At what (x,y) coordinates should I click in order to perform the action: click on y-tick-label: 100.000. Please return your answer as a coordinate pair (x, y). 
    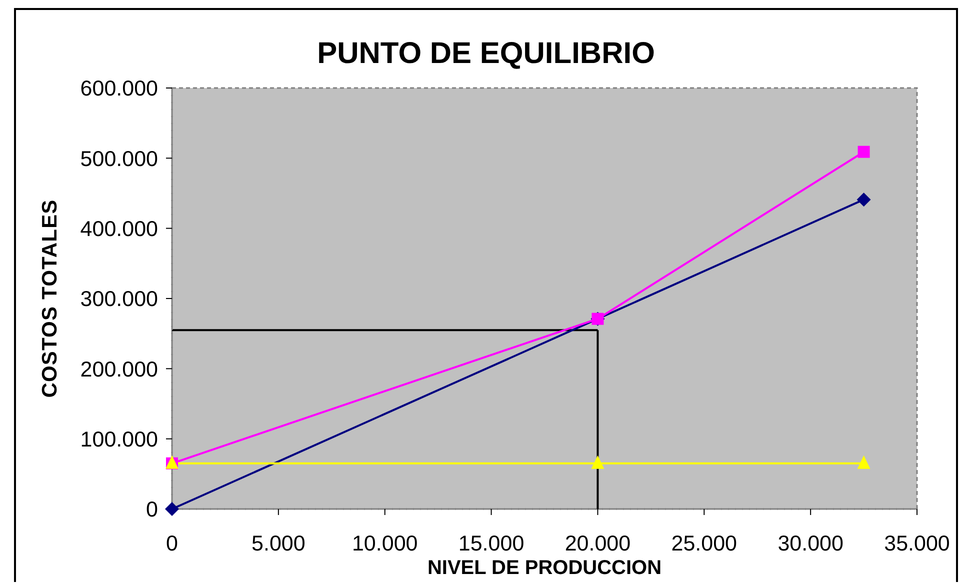
    Looking at the image, I should click on (119, 439).